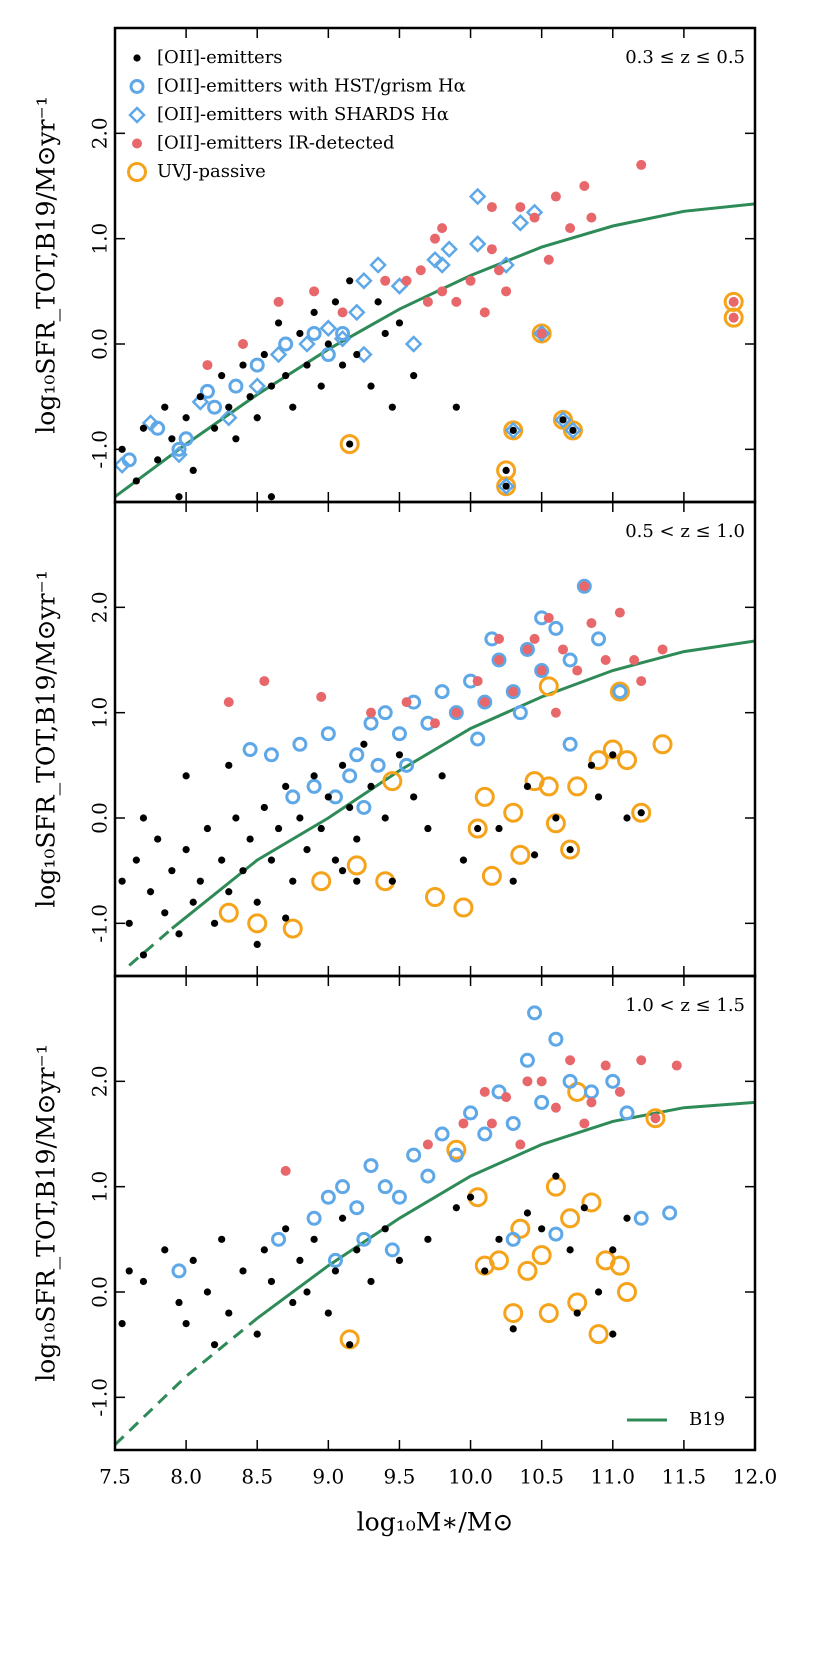 This screenshot has width=830, height=1661. I want to click on y-tick-label: 2.0, so click(100, 133).